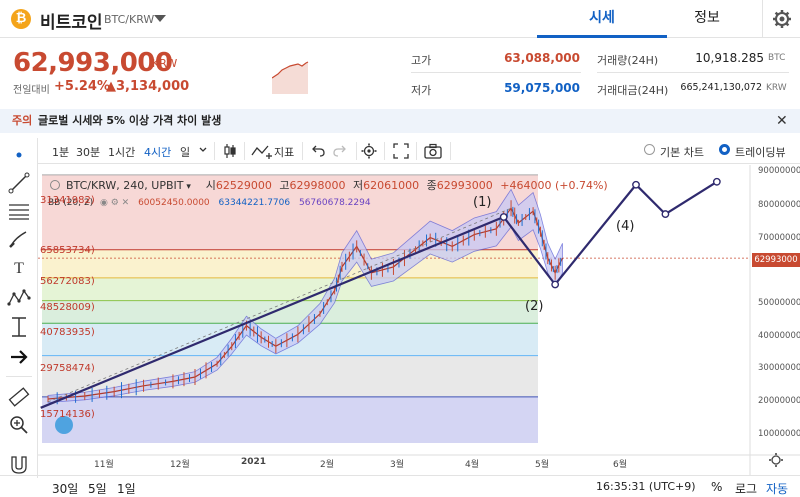 This screenshot has width=800, height=497. I want to click on bb-lower: 56760678.2294, so click(334, 203).